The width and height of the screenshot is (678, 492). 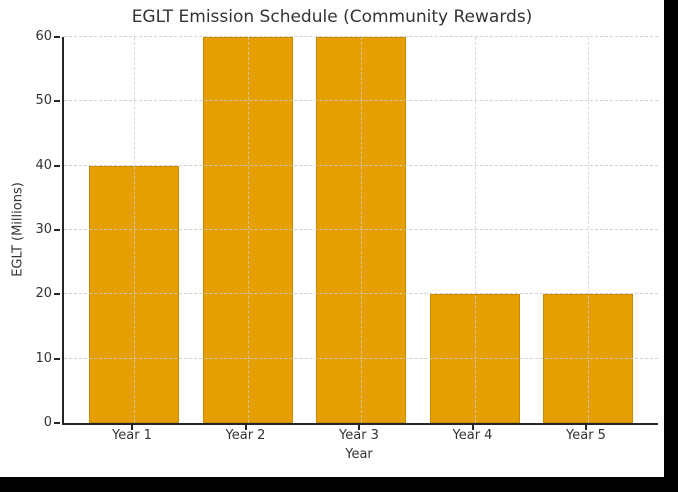 I want to click on x-axis-label: Year, so click(x=359, y=454).